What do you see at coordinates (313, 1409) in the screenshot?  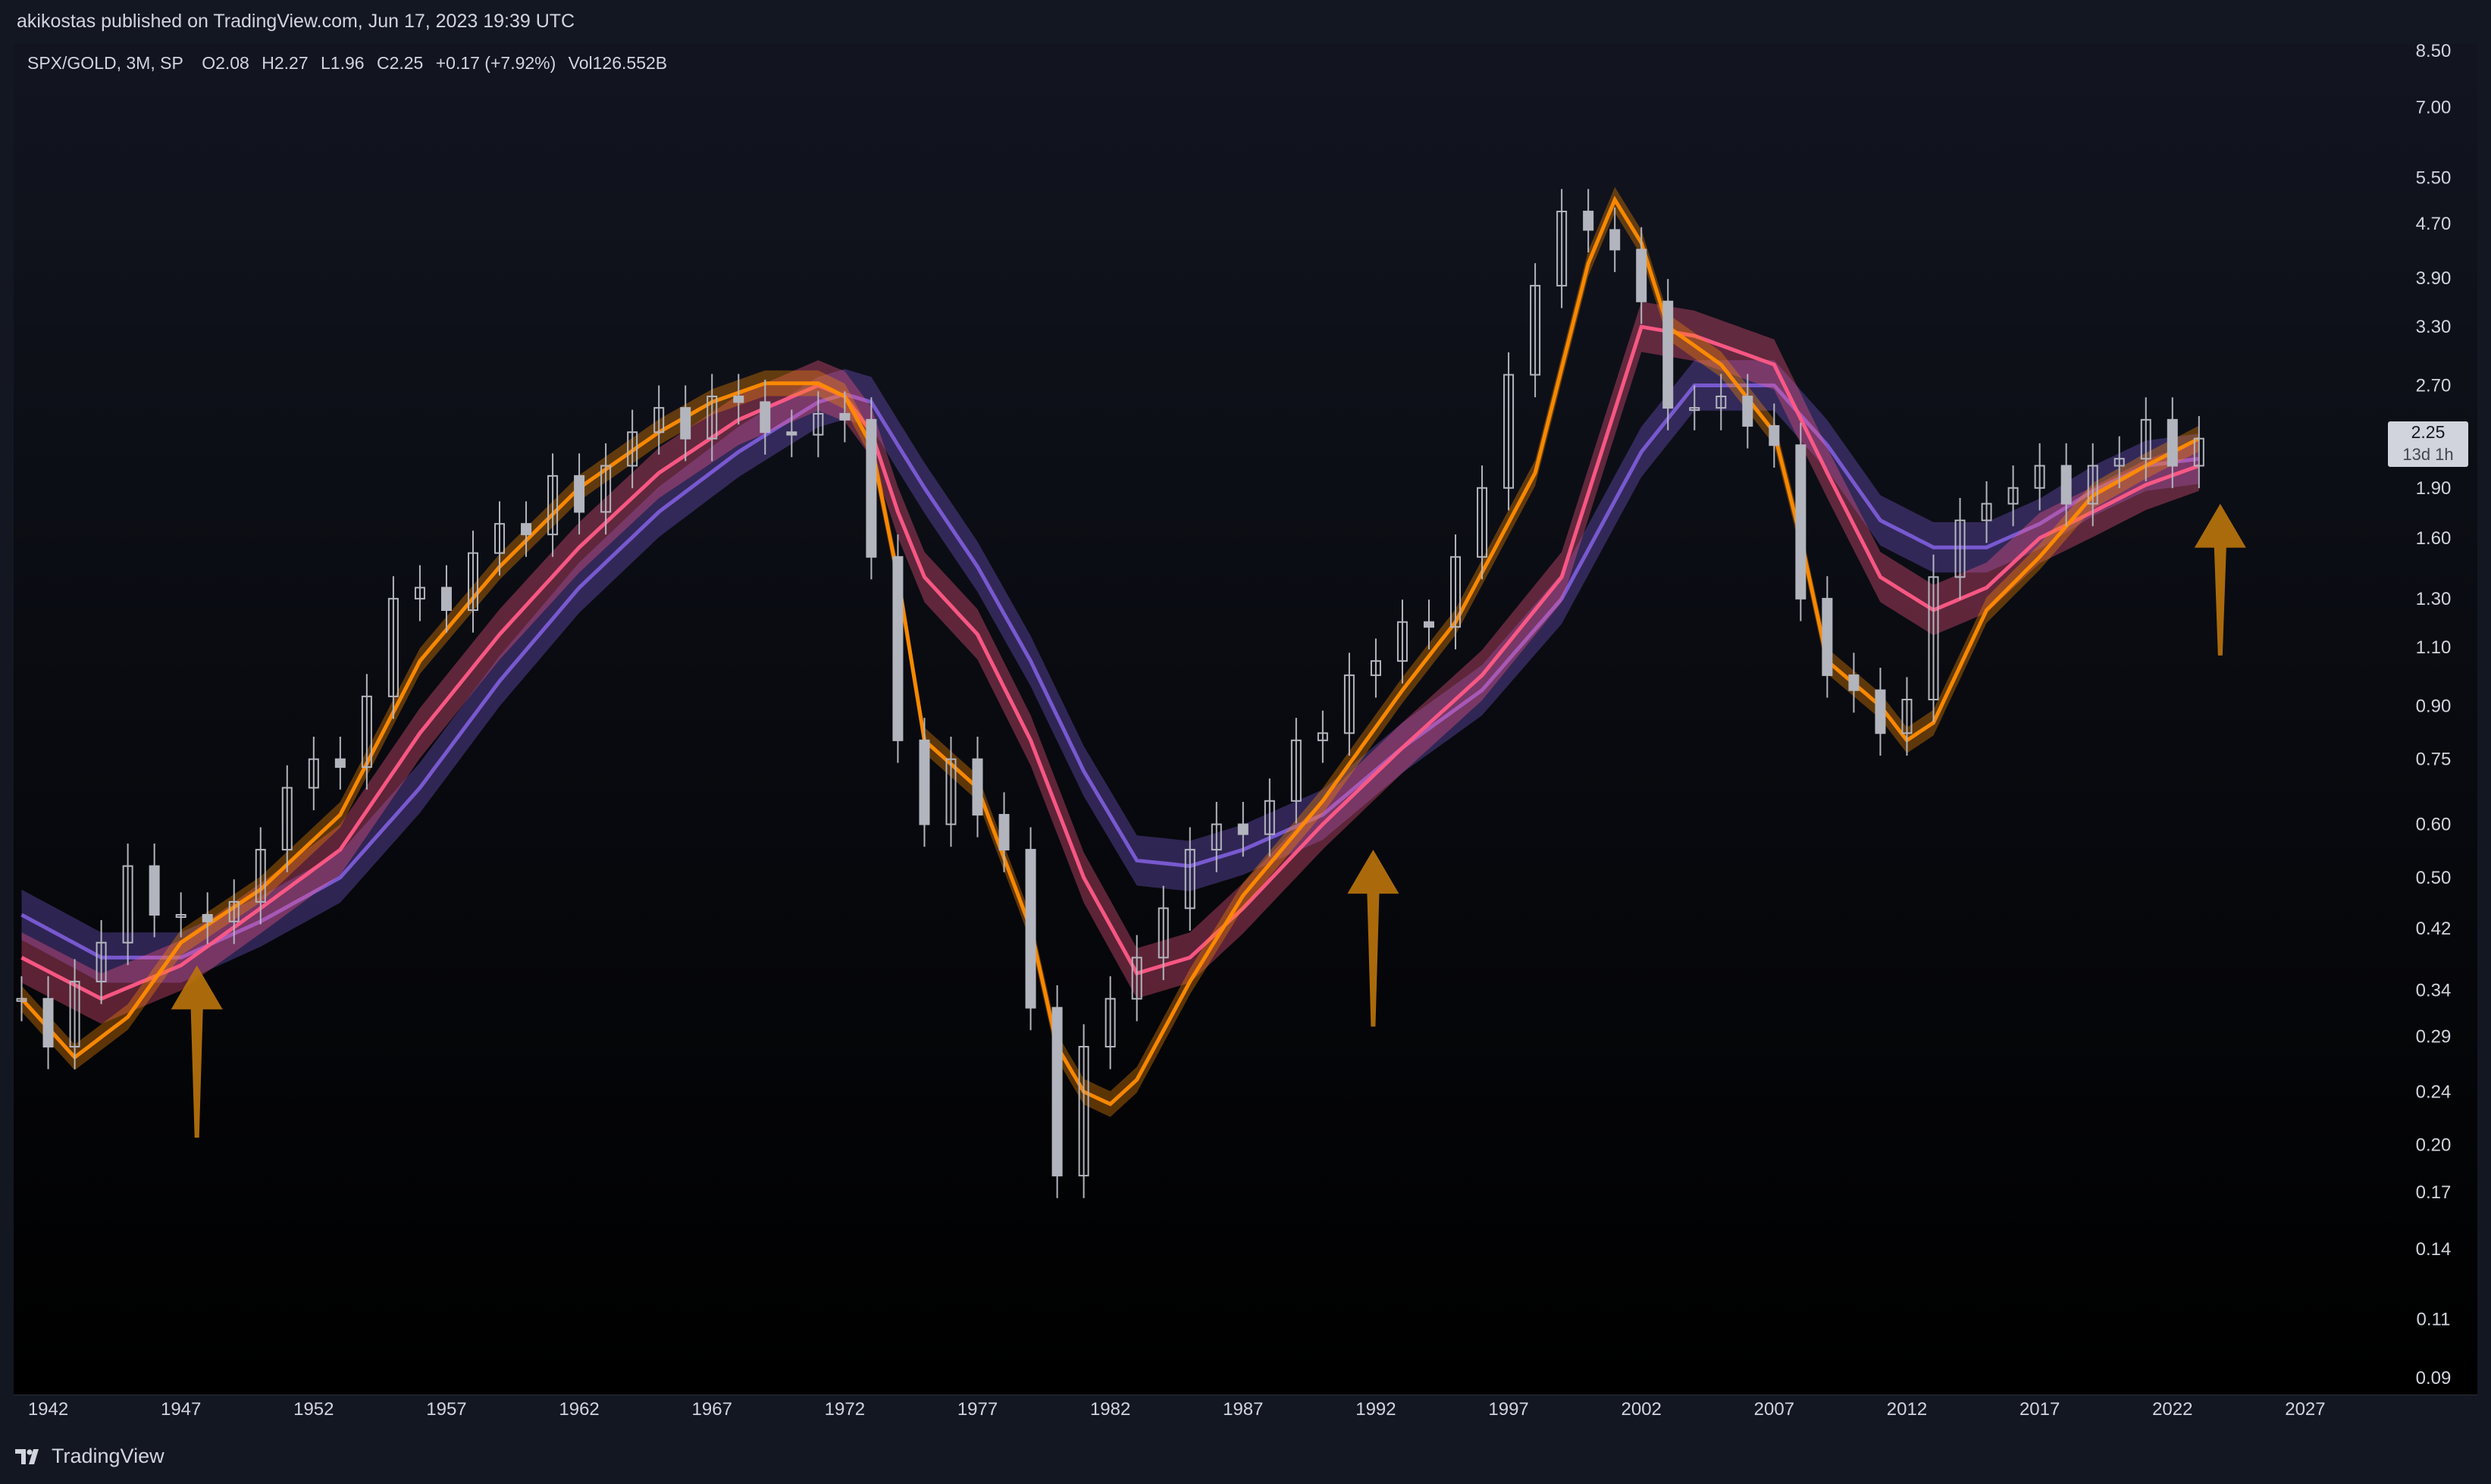 I see `x-tick-label: 1952` at bounding box center [313, 1409].